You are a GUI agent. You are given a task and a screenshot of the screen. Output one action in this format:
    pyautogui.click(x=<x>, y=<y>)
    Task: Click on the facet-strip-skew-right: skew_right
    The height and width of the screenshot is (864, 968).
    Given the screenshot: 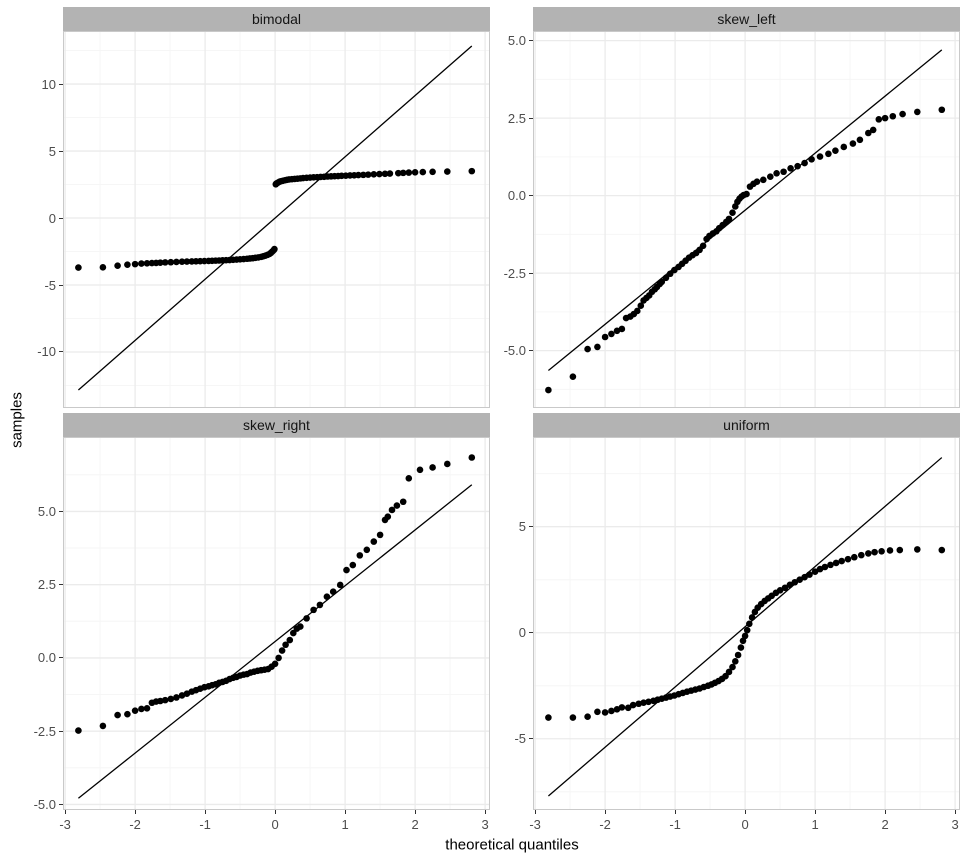 What is the action you would take?
    pyautogui.click(x=276, y=425)
    